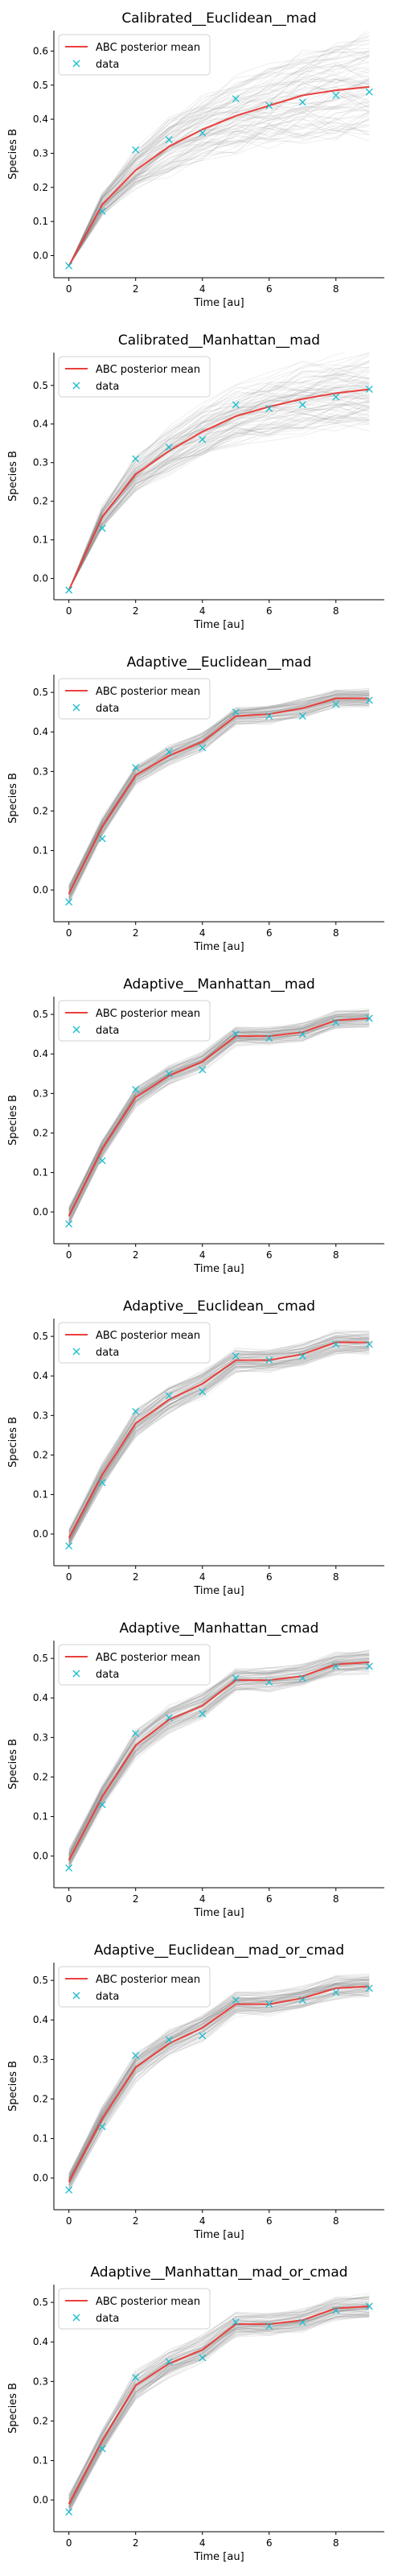  Describe the element at coordinates (269, 611) in the screenshot. I see `x-tick-label: 6` at that location.